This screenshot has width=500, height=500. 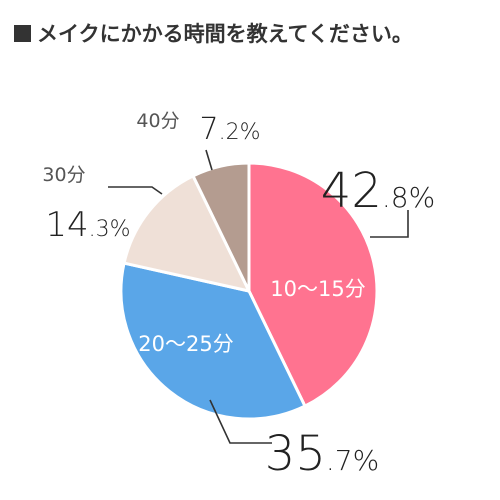 I want to click on percent-label-3: 14.3%, so click(x=87, y=225).